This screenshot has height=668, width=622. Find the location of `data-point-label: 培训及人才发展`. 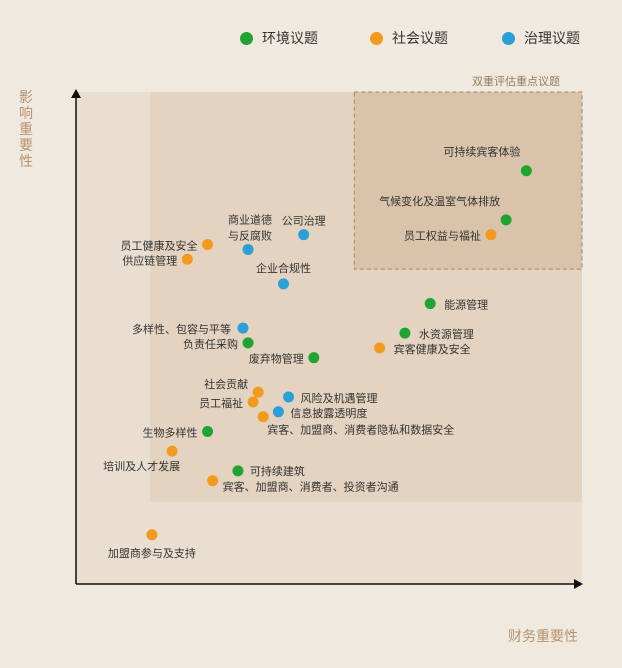

data-point-label: 培训及人才发展 is located at coordinates (141, 466).